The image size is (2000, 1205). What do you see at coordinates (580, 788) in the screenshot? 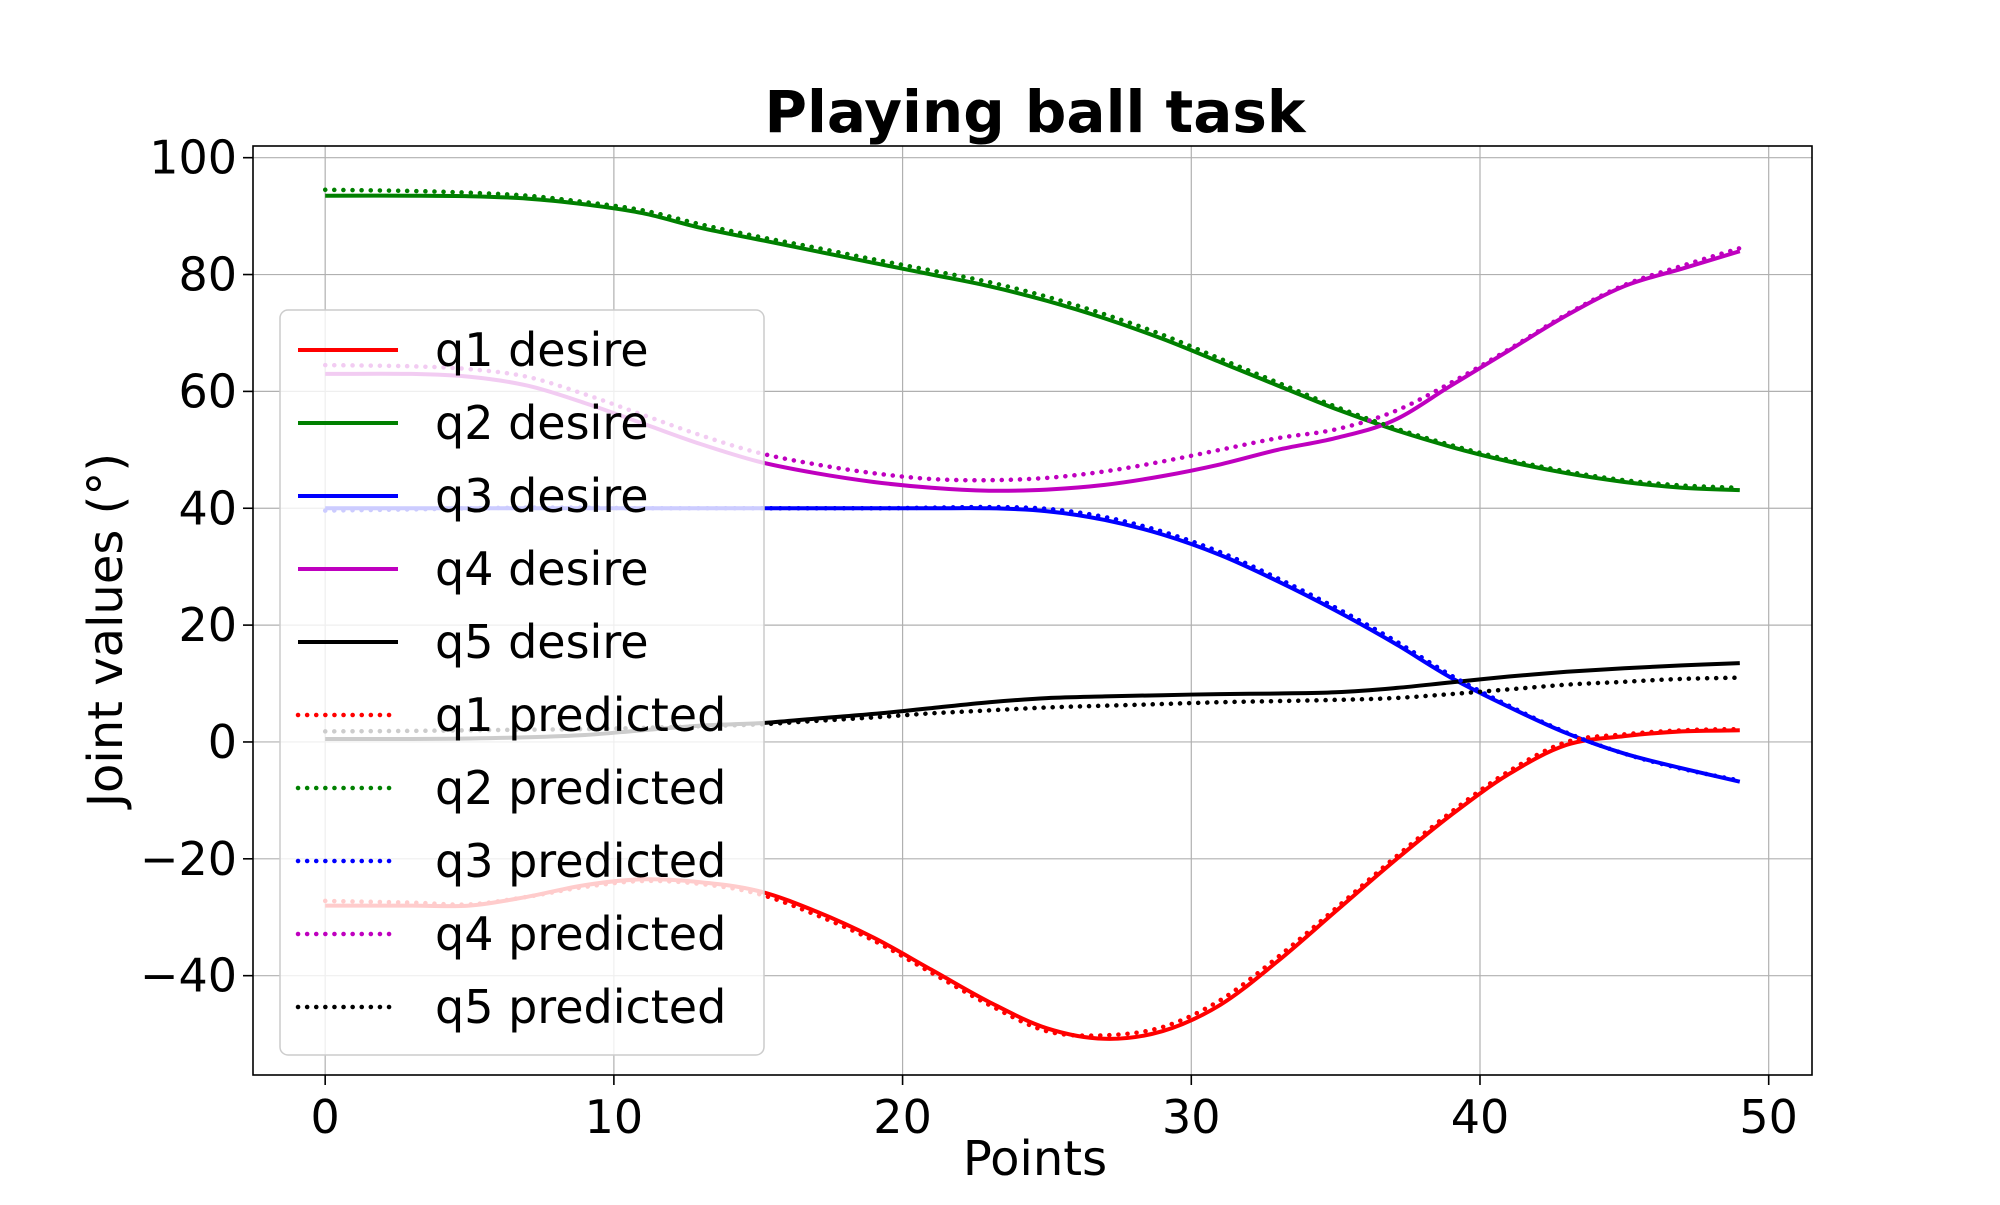
I see `legend-label-q2-predicted: q2 predicted` at bounding box center [580, 788].